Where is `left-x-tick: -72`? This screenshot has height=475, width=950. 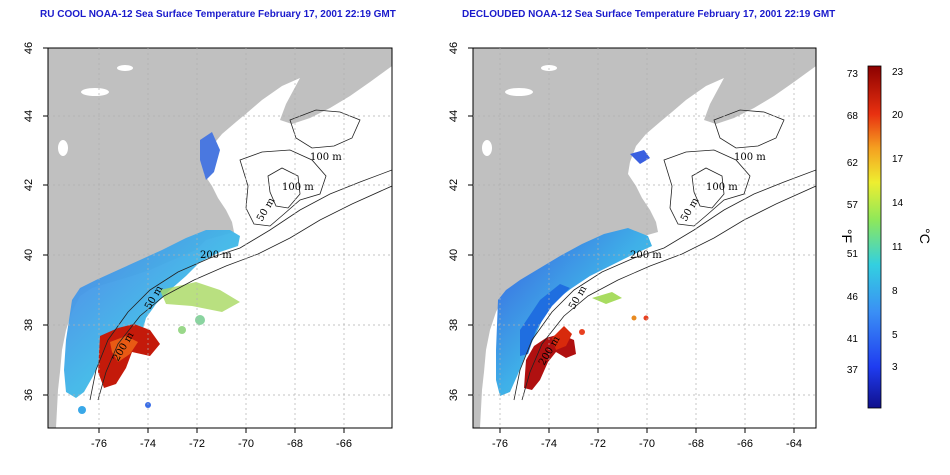
left-x-tick: -72 is located at coordinates (197, 444).